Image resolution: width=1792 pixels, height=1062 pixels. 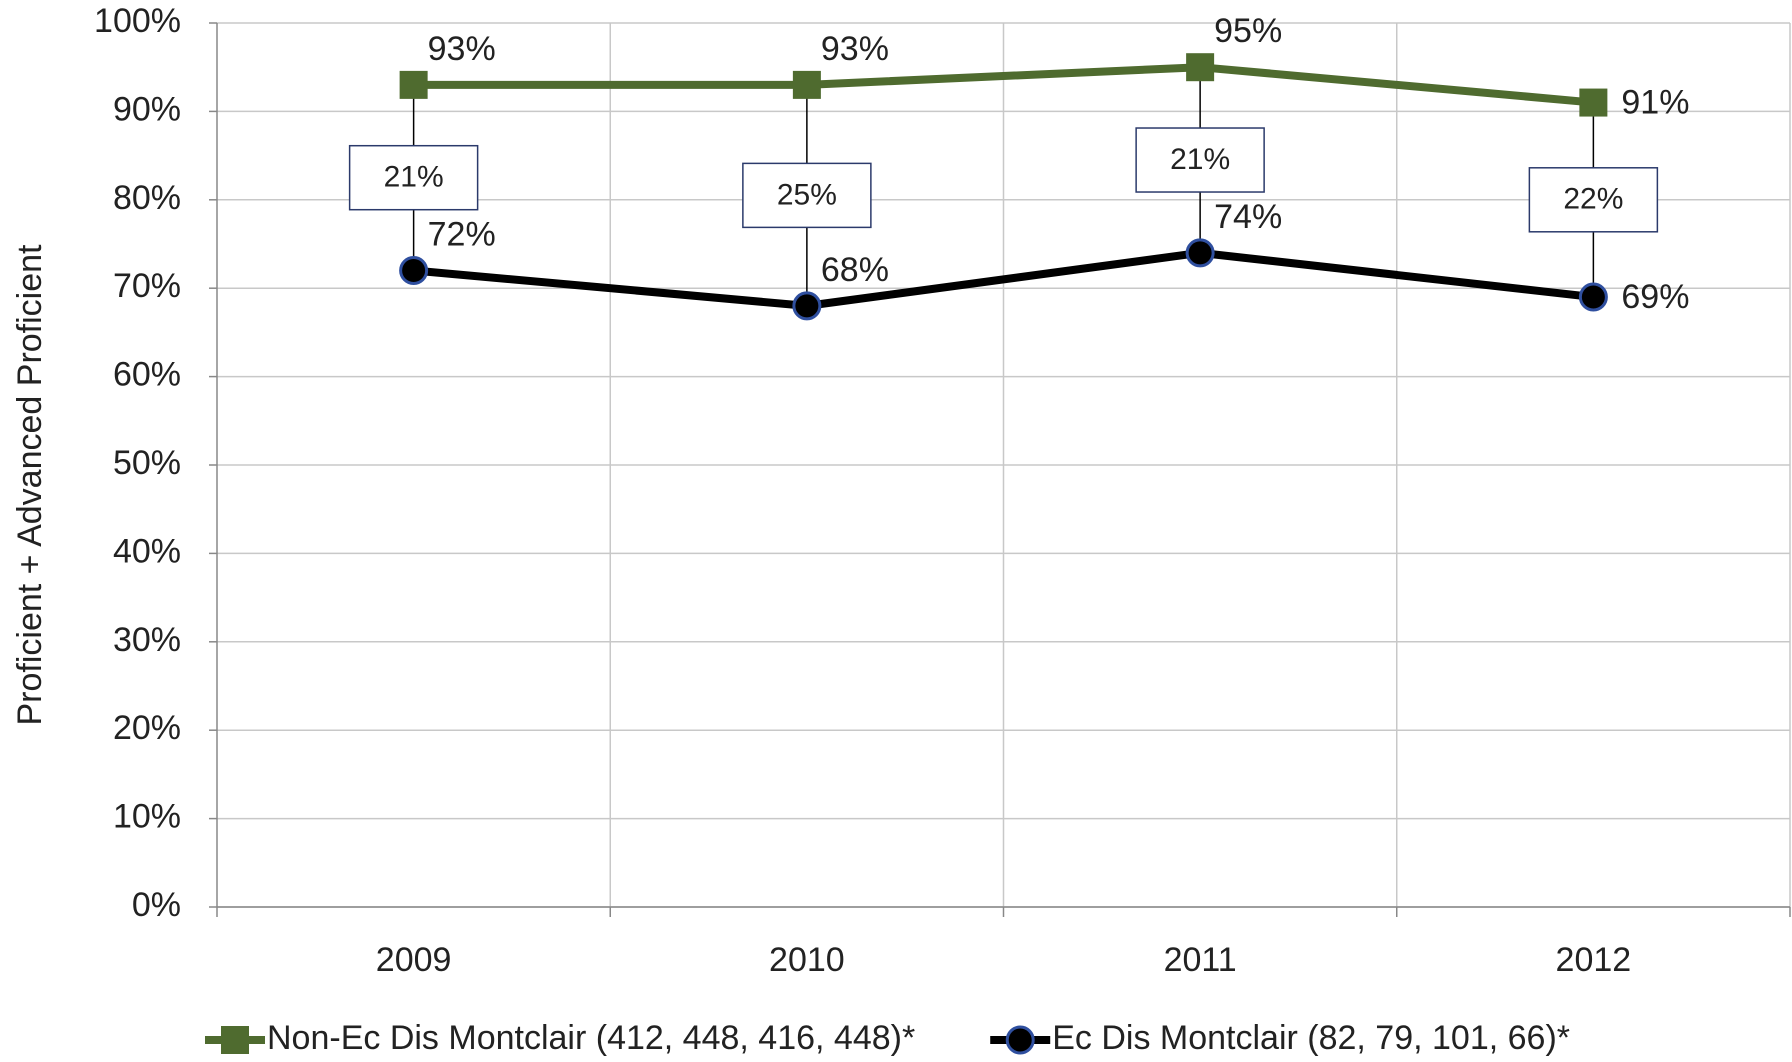 What do you see at coordinates (1594, 960) in the screenshot?
I see `x-tick-label: 2012` at bounding box center [1594, 960].